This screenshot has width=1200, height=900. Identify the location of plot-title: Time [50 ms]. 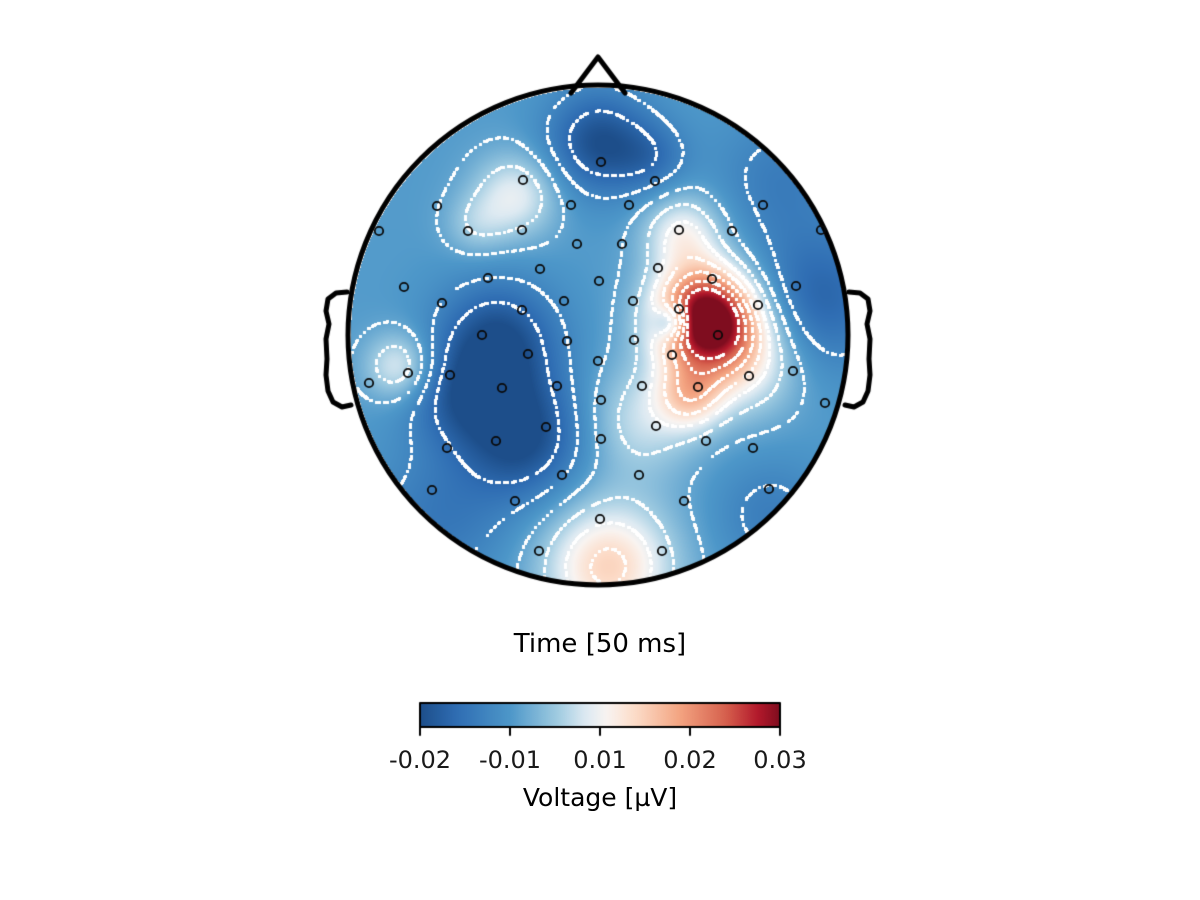
(600, 644).